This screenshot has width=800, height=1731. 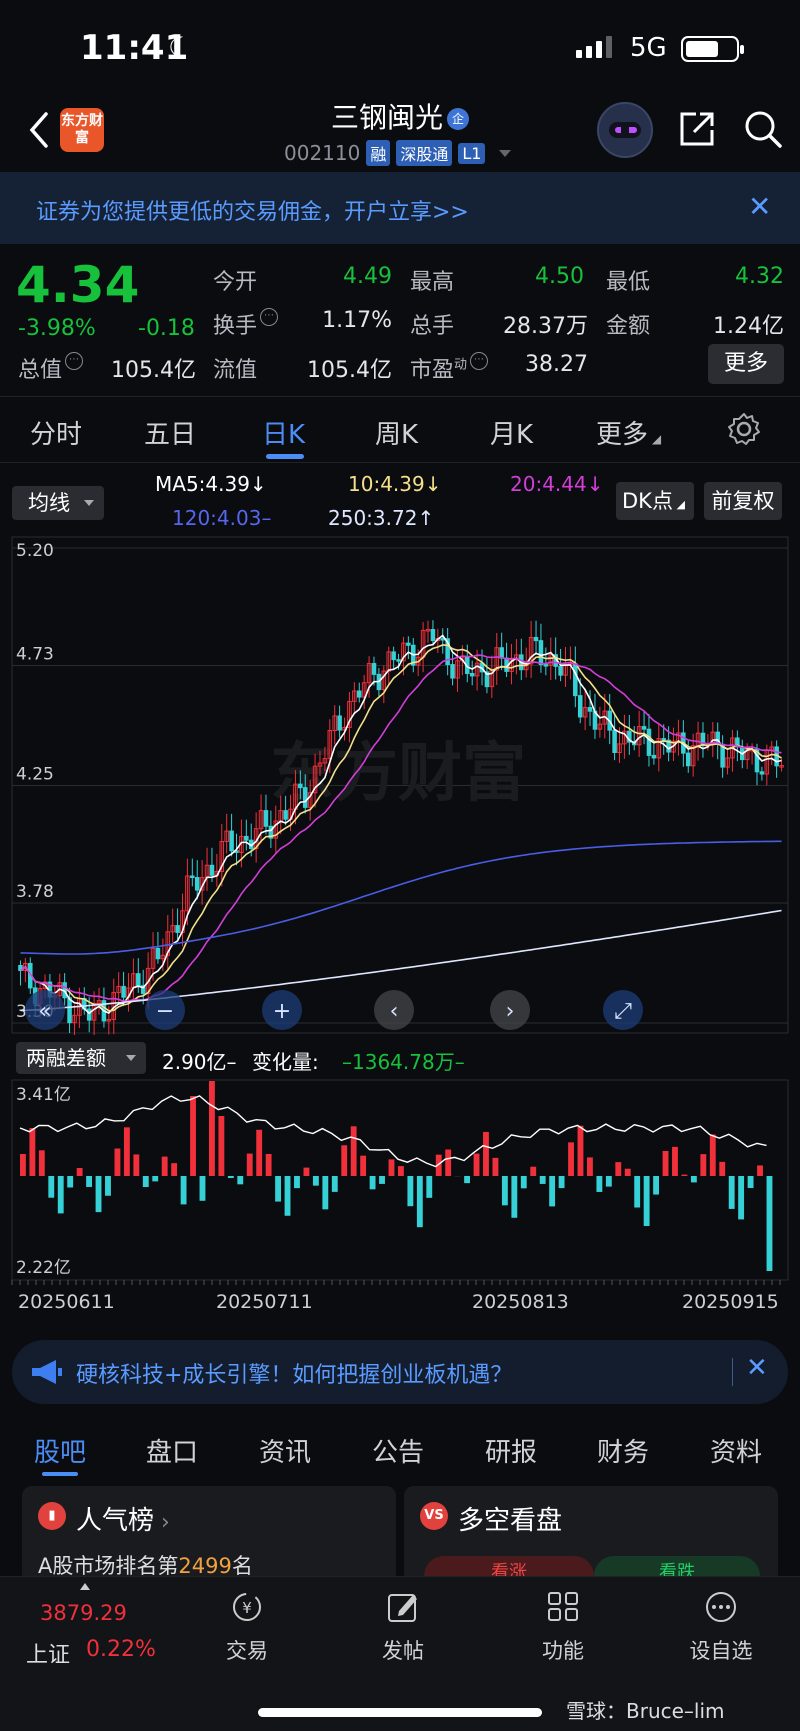 What do you see at coordinates (47, 1372) in the screenshot?
I see `megaphone-icon` at bounding box center [47, 1372].